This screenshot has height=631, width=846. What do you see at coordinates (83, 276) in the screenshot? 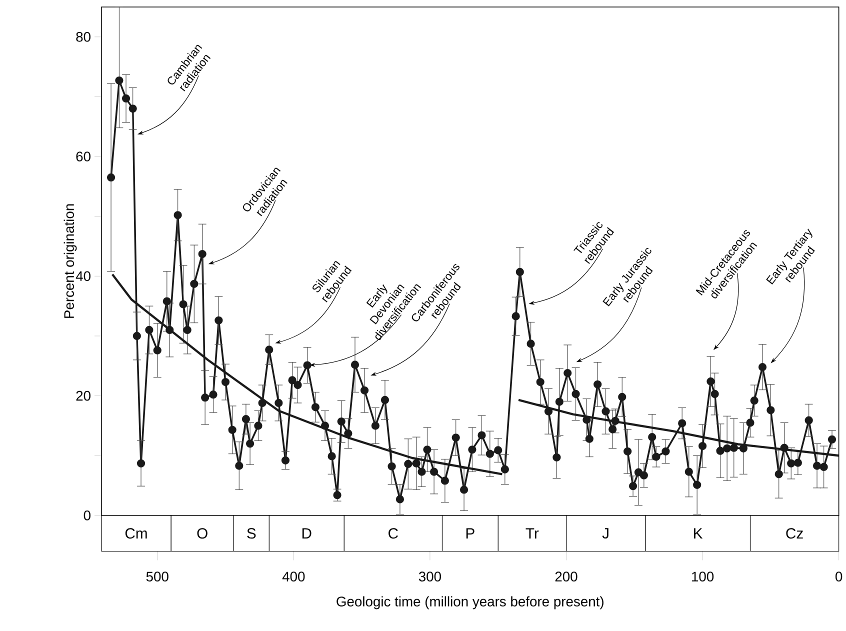
I see `y-tick-label: 40` at bounding box center [83, 276].